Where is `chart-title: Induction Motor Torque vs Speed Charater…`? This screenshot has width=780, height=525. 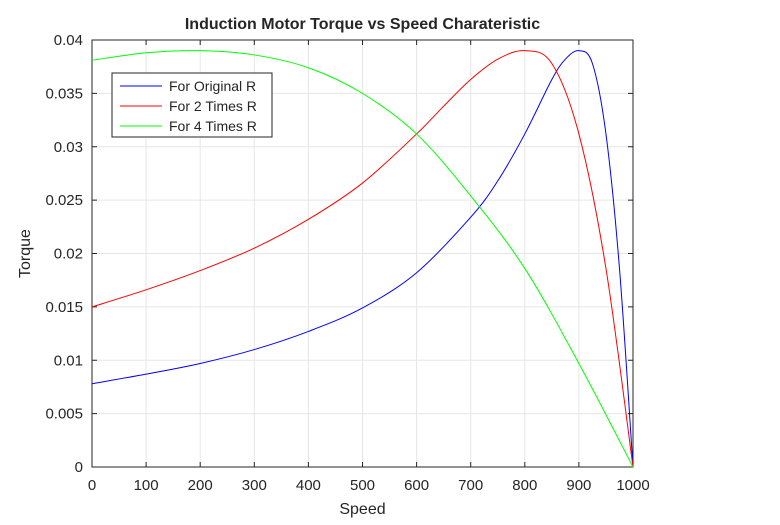 chart-title: Induction Motor Torque vs Speed Charater… is located at coordinates (362, 24).